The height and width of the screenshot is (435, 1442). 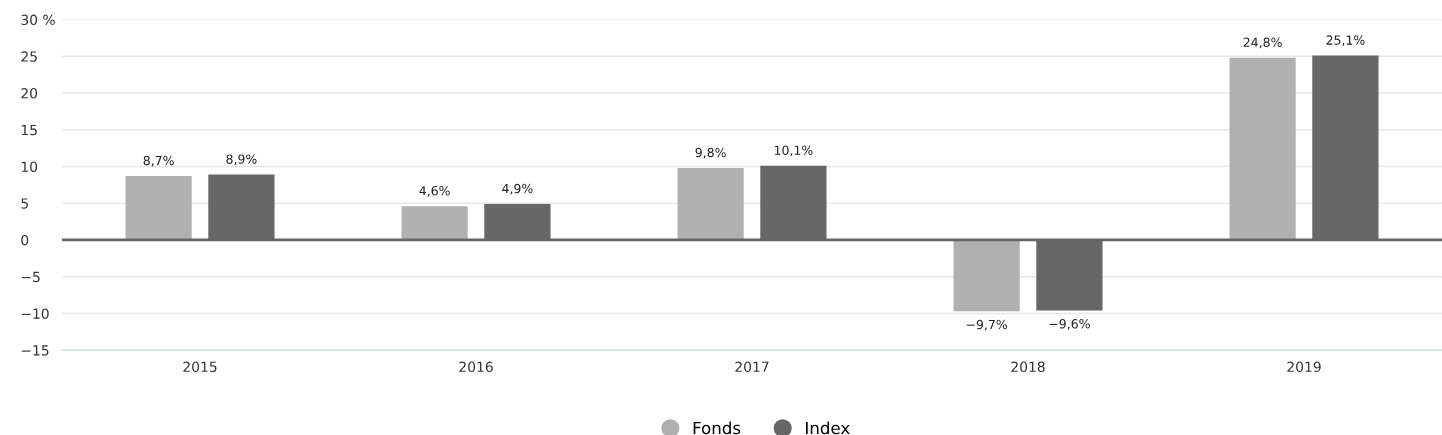 I want to click on y-tick-label: 0, so click(x=25, y=240).